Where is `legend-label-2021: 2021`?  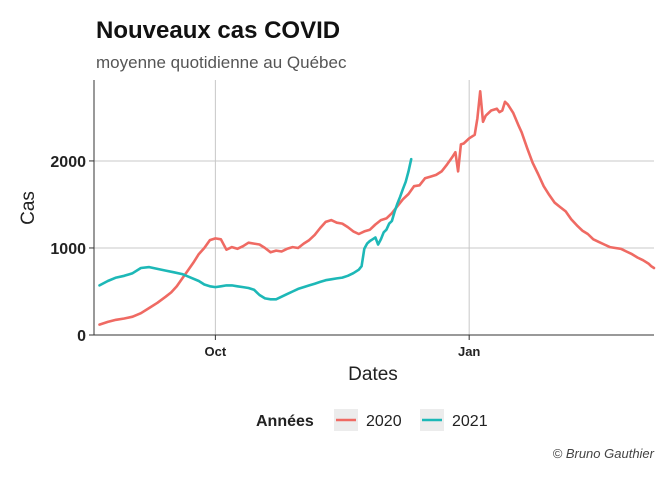
legend-label-2021: 2021 is located at coordinates (470, 421).